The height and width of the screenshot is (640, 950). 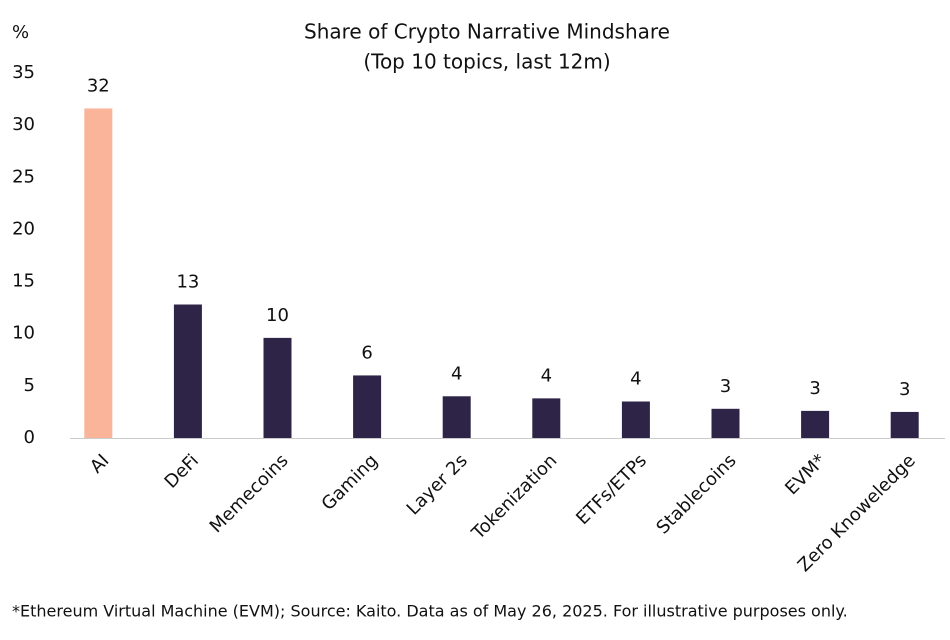 What do you see at coordinates (23, 333) in the screenshot?
I see `y-tick-label: 10` at bounding box center [23, 333].